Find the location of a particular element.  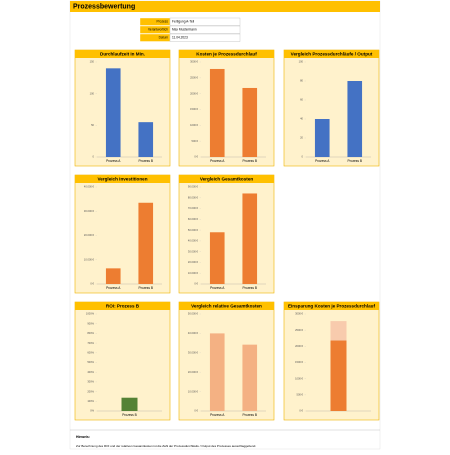

y-tick-label: 200% is located at coordinates (90, 391).